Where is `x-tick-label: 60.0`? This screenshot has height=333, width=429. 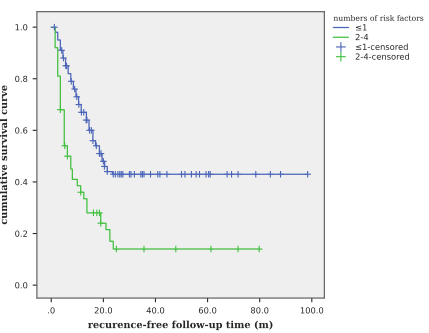 x-tick-label: 60.0 is located at coordinates (207, 310).